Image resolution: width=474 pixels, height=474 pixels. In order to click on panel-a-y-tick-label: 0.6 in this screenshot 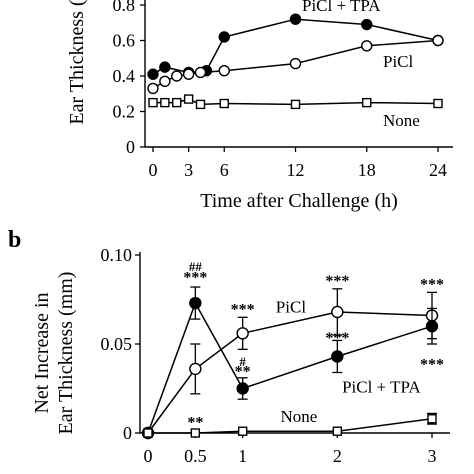, I will do `click(124, 41)`.